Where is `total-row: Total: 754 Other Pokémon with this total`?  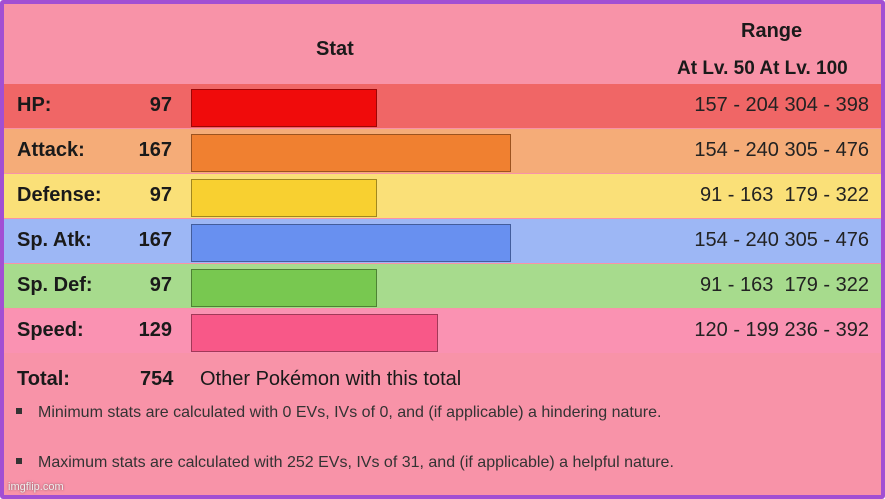
total-row: Total: 754 Other Pokémon with this total is located at coordinates (442, 380).